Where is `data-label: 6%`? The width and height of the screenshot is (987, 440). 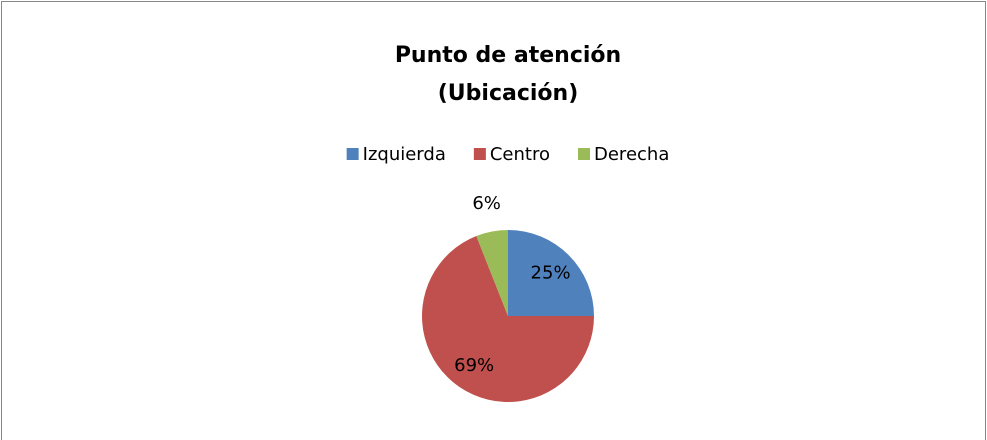
data-label: 6% is located at coordinates (486, 203).